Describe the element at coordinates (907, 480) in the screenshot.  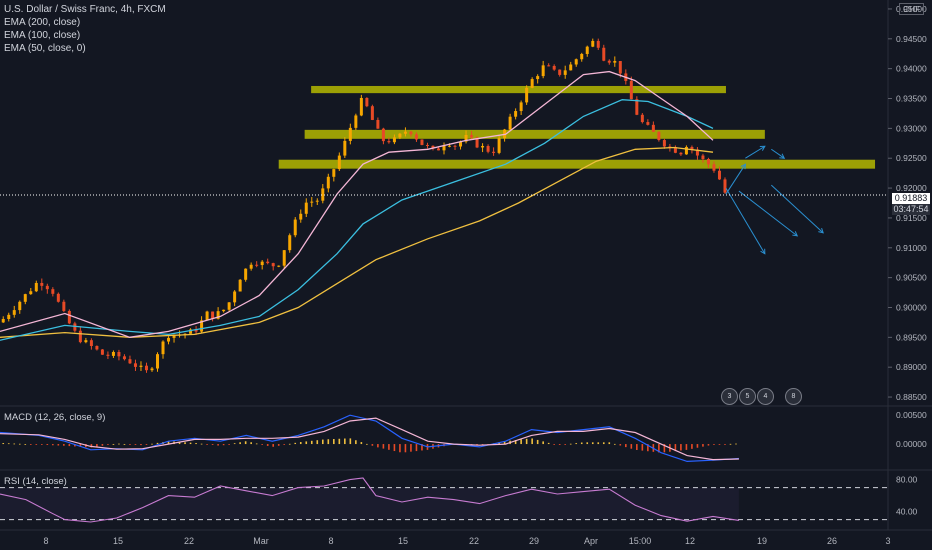
I see `rsi-tick-label: 80.00` at that location.